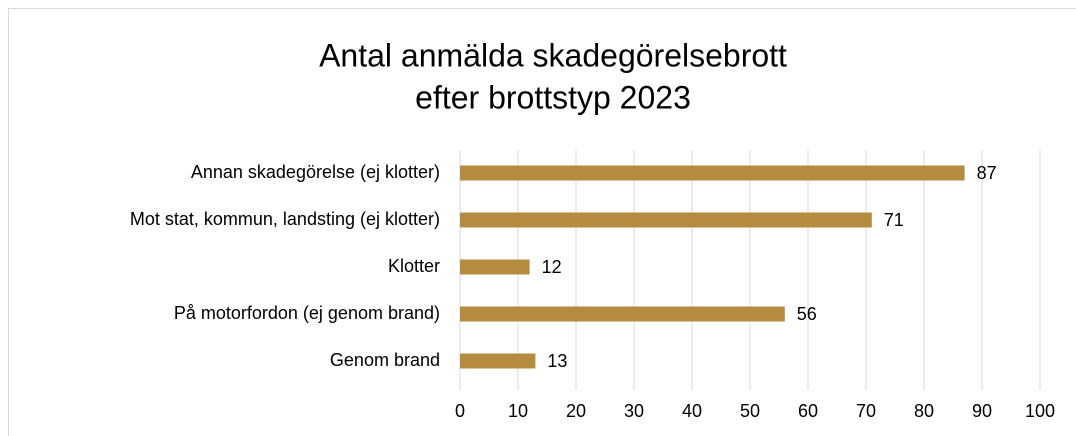  What do you see at coordinates (866, 411) in the screenshot?
I see `x-tick-label: 70` at bounding box center [866, 411].